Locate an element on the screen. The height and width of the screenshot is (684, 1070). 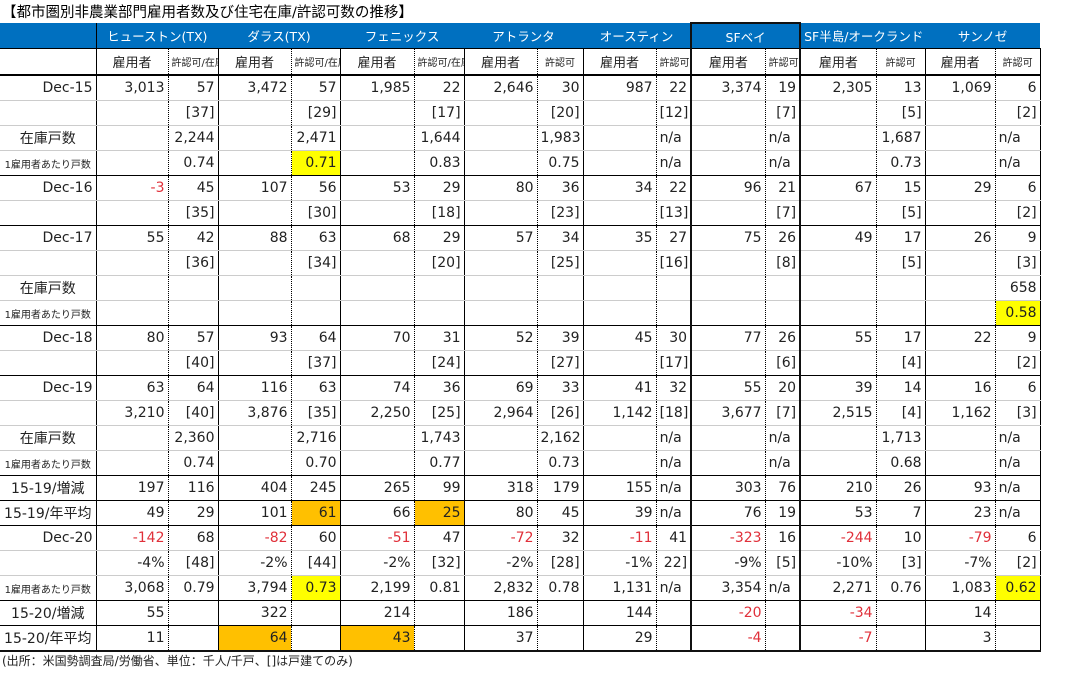
permits-cell: 29 is located at coordinates (439, 188).